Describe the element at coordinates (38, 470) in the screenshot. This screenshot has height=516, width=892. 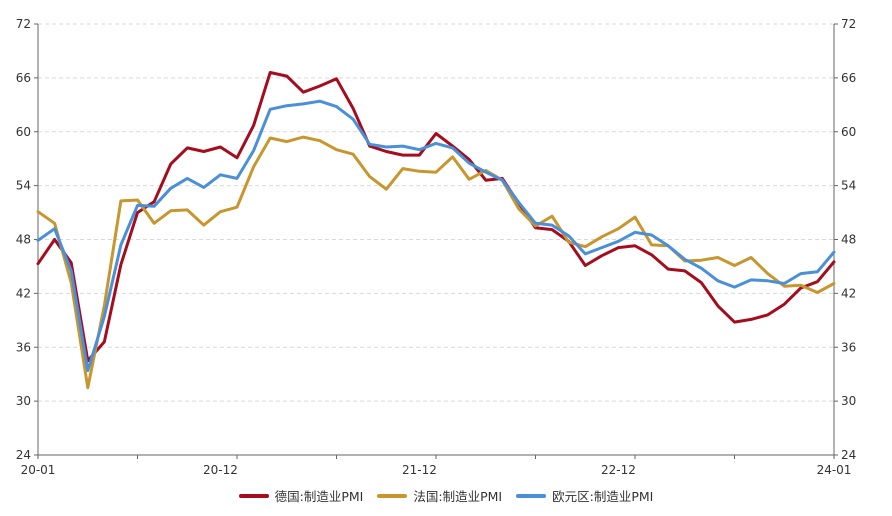
I see `x-tick-label: 20-01` at that location.